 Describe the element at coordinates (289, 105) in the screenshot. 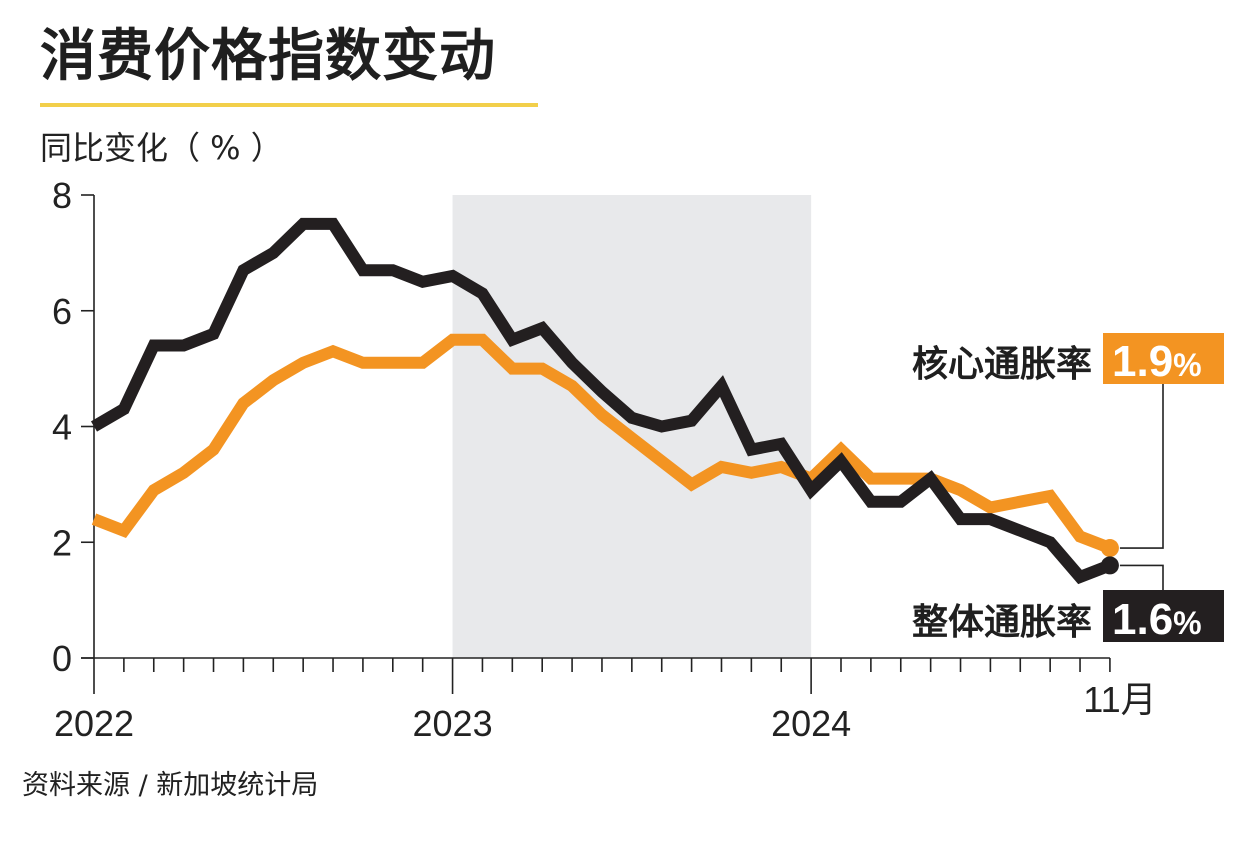

I see `title-underline` at that location.